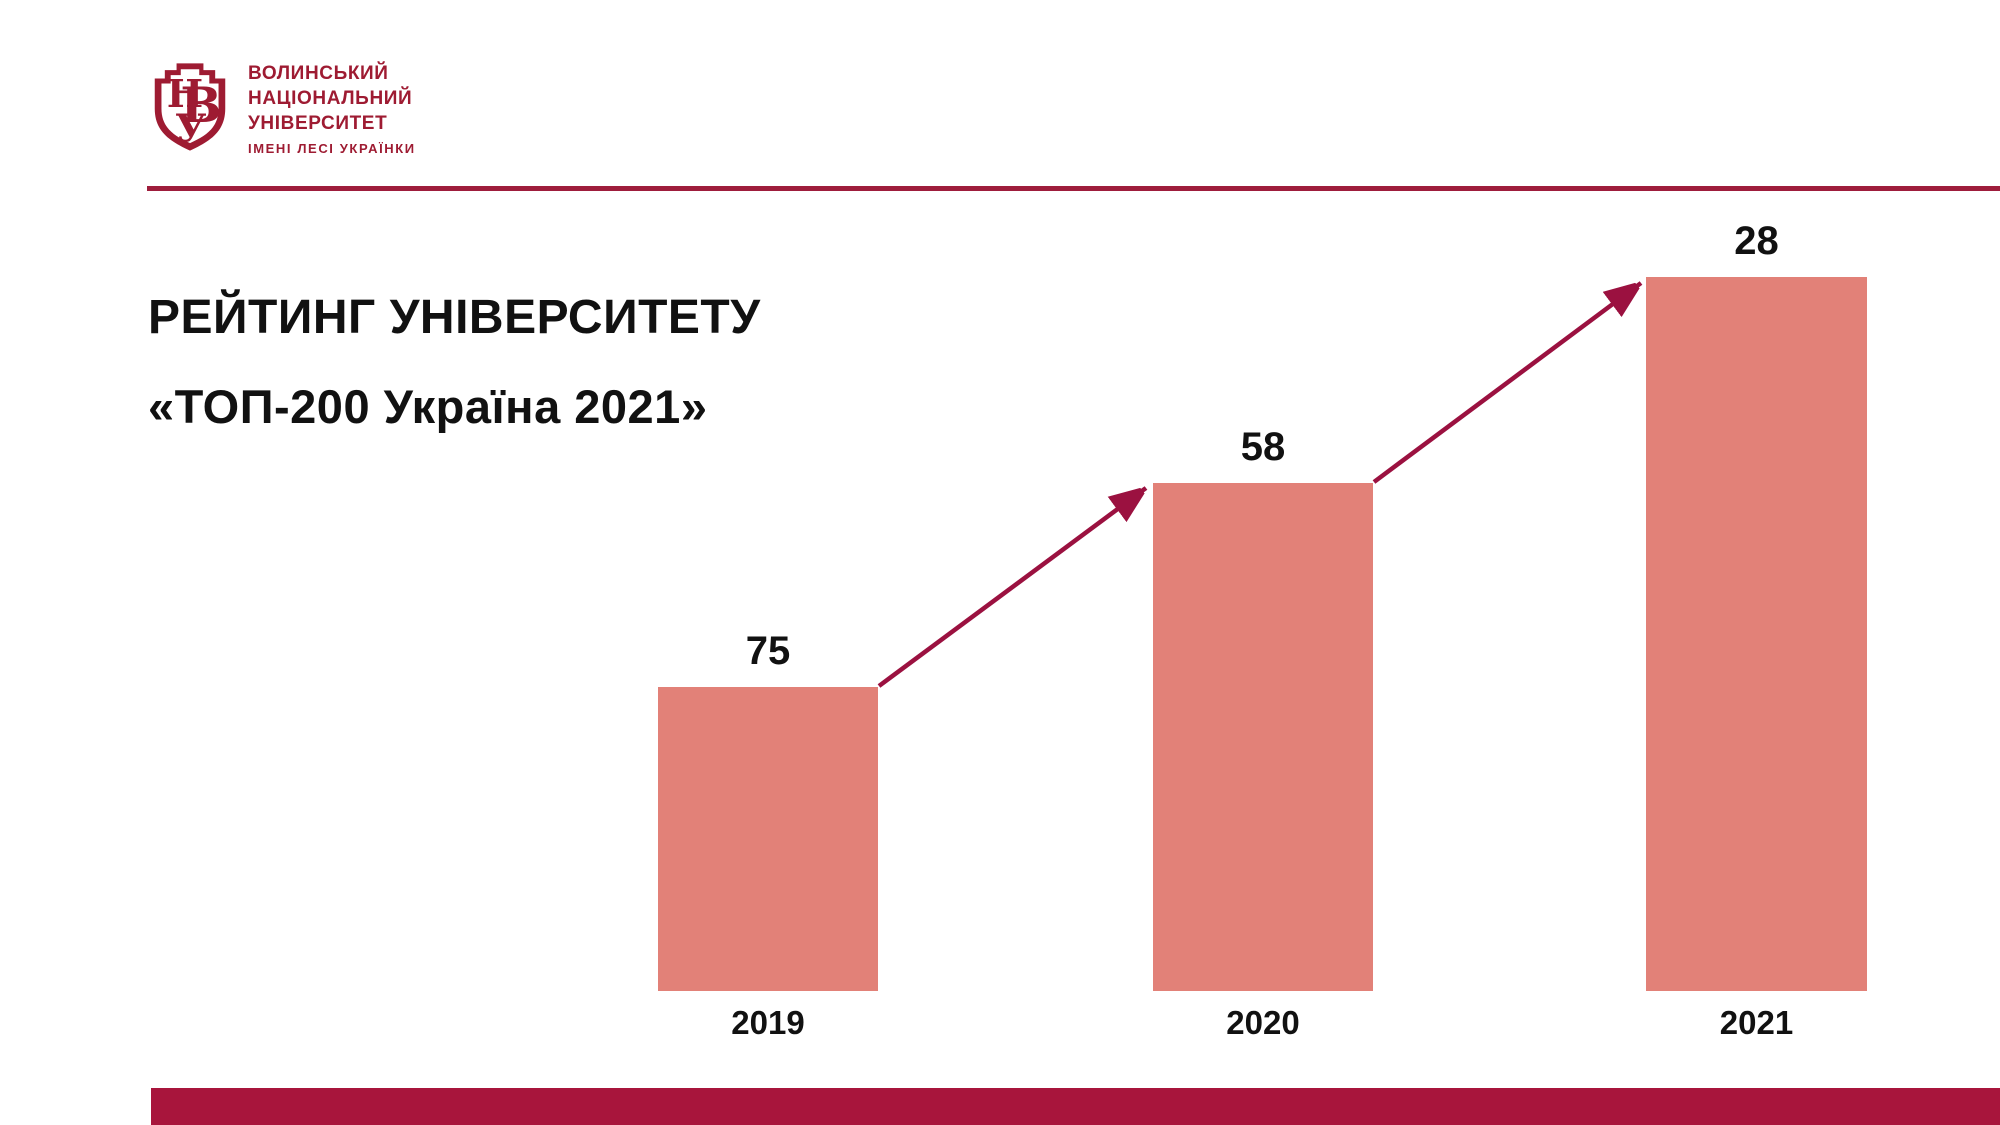 Image resolution: width=2000 pixels, height=1125 pixels. What do you see at coordinates (454, 317) in the screenshot?
I see `slide-title-line-1: РЕЙТИНГ УНІВЕРСИТЕТУ` at bounding box center [454, 317].